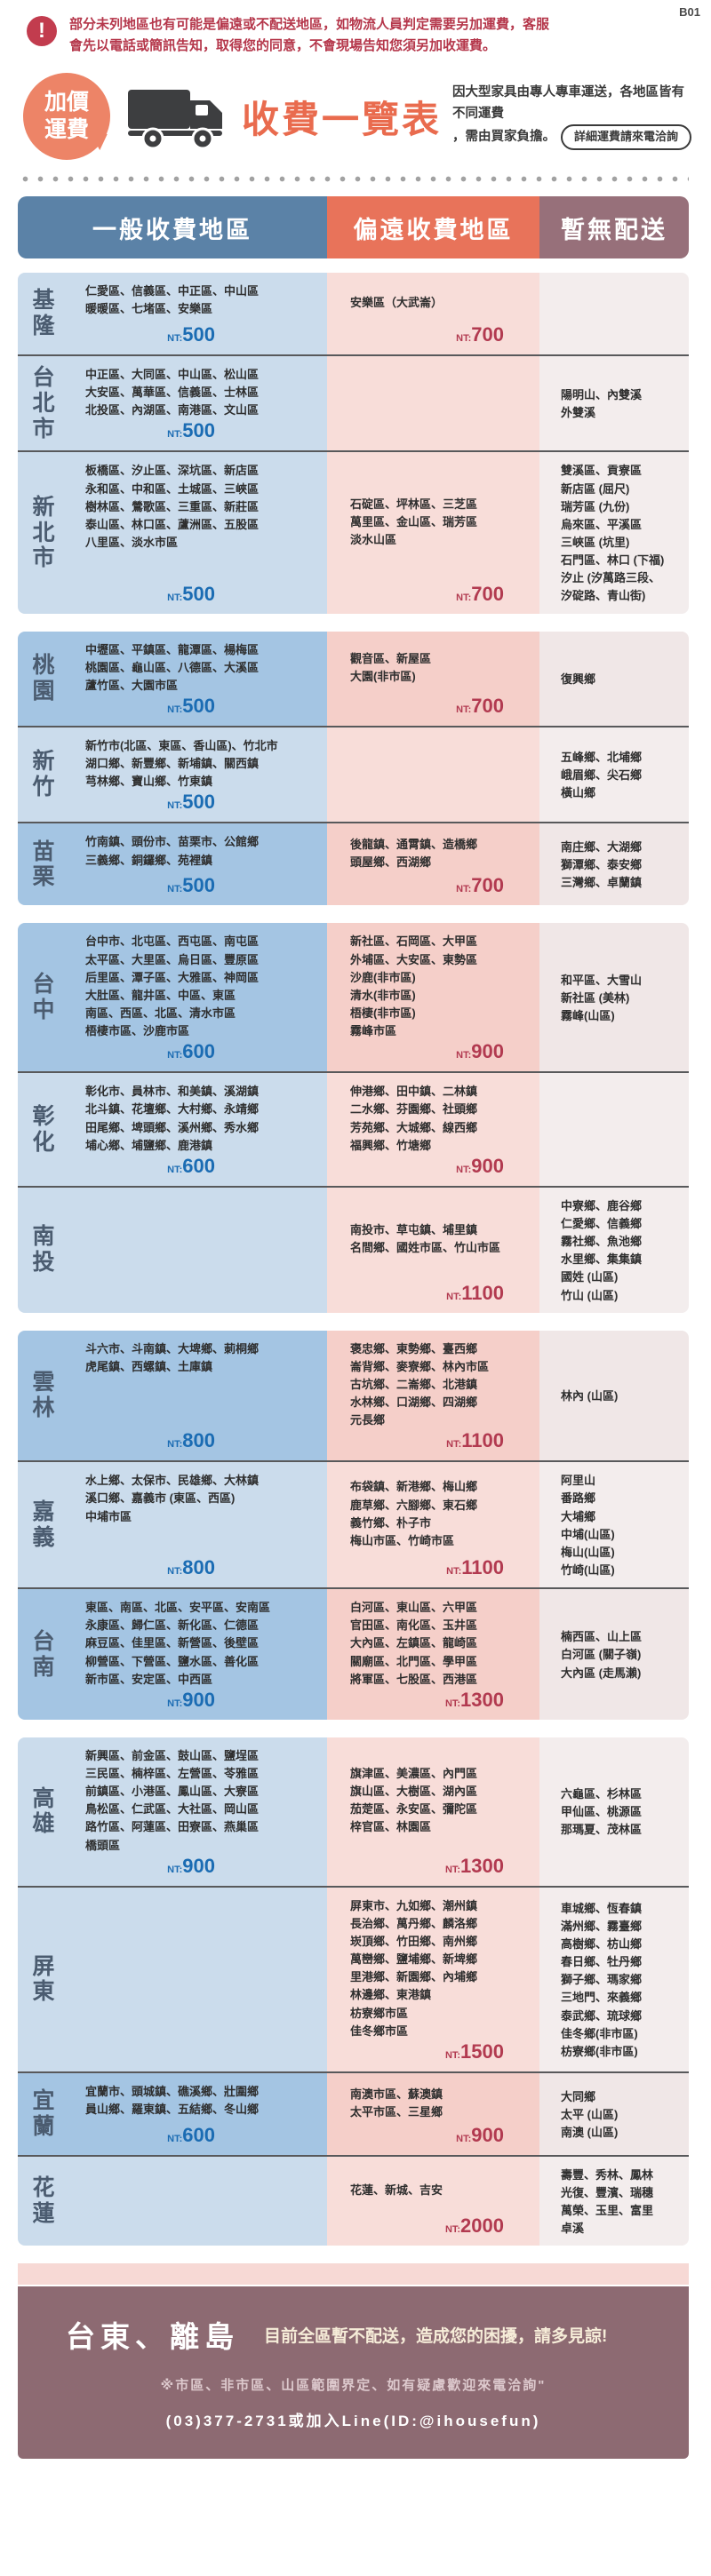 The height and width of the screenshot is (2576, 711). Describe the element at coordinates (42, 31) in the screenshot. I see `exclamation-icon: !` at that location.